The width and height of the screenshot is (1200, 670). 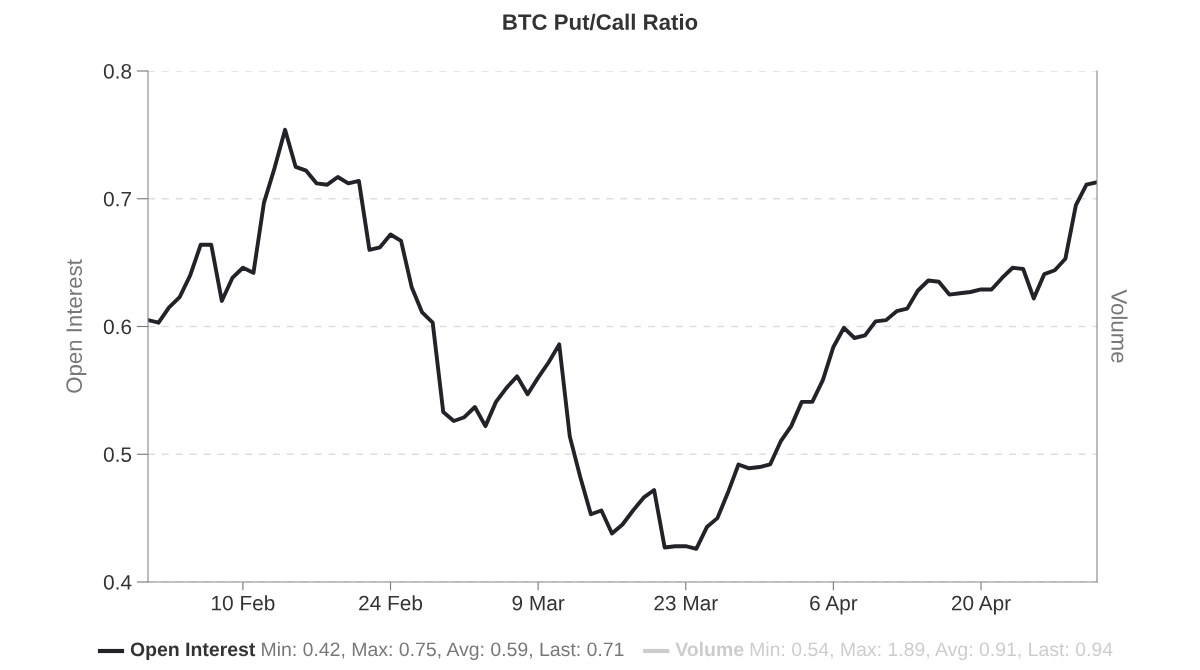 I want to click on y-tick-label: 0.8, so click(x=117, y=71).